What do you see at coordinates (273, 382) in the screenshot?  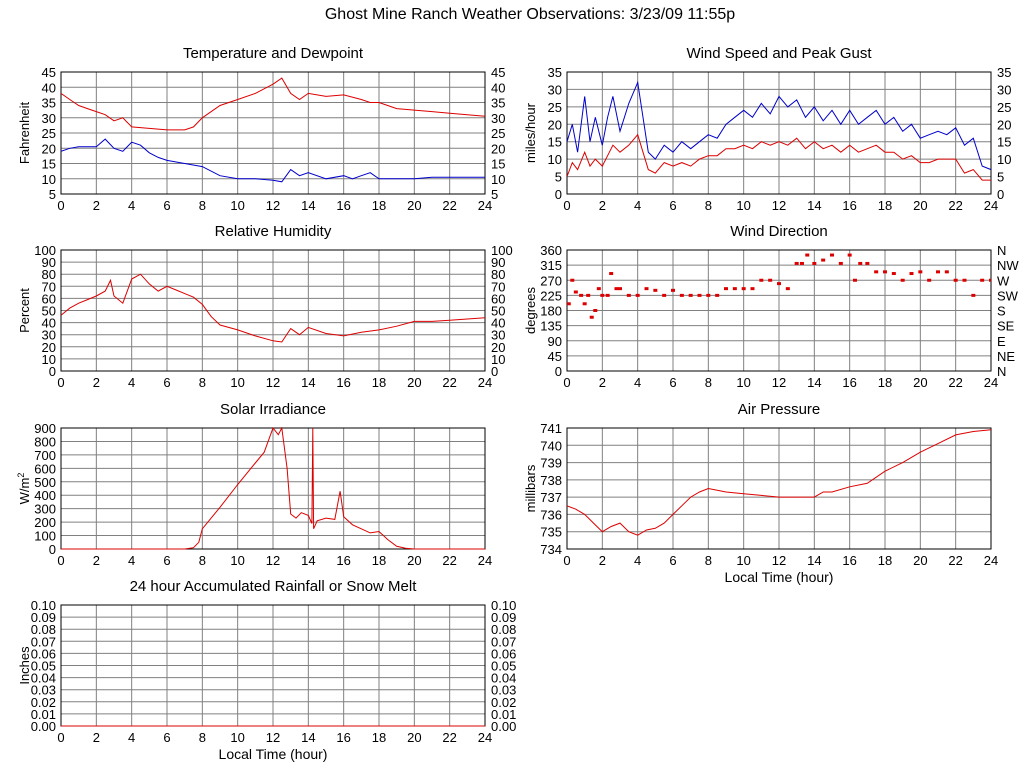 I see `humidity-xtick-label: 12` at bounding box center [273, 382].